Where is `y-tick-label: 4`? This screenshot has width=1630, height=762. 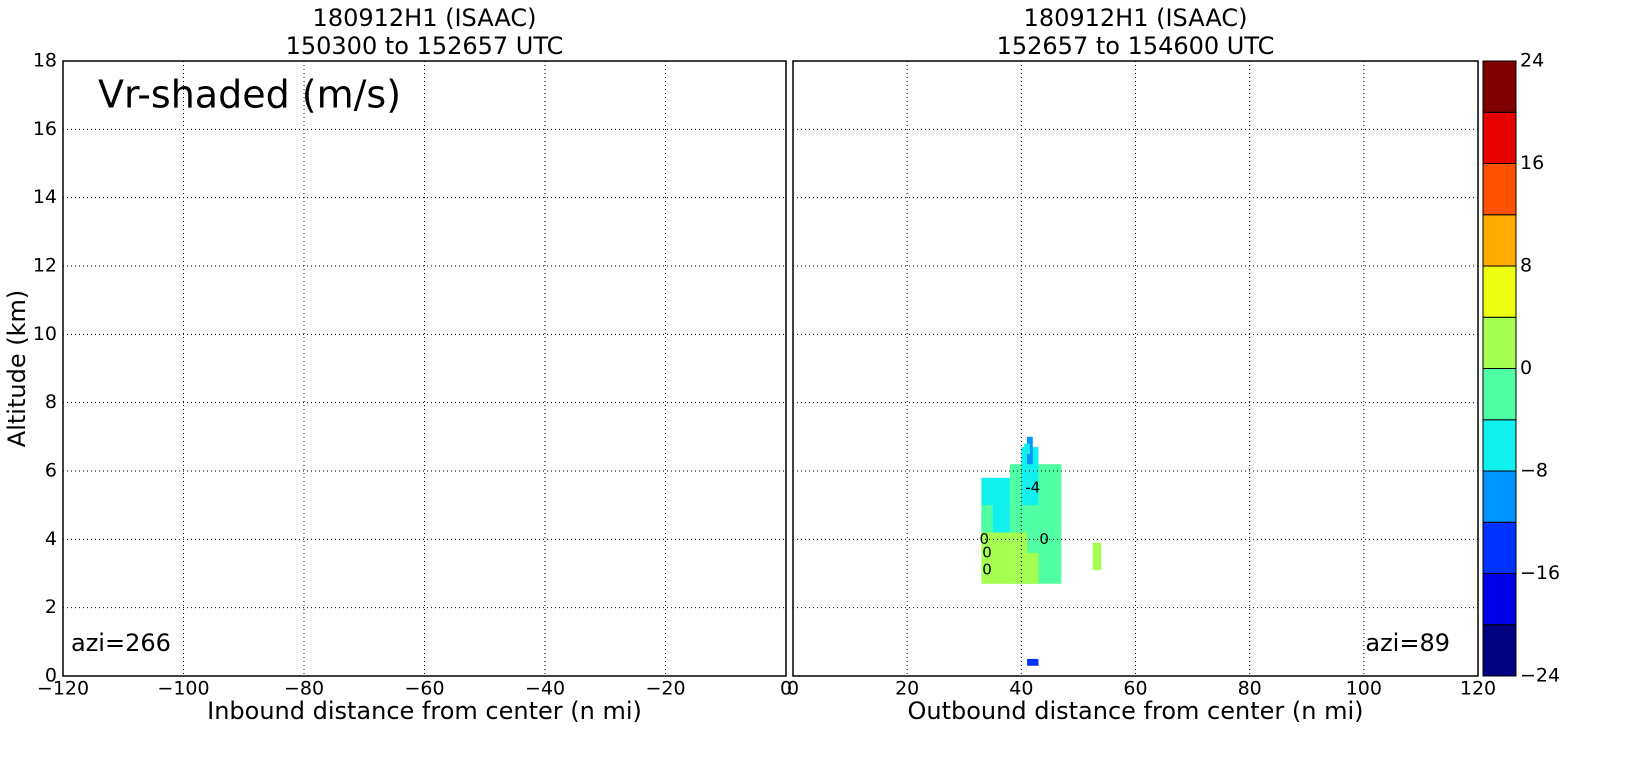
y-tick-label: 4 is located at coordinates (51, 539).